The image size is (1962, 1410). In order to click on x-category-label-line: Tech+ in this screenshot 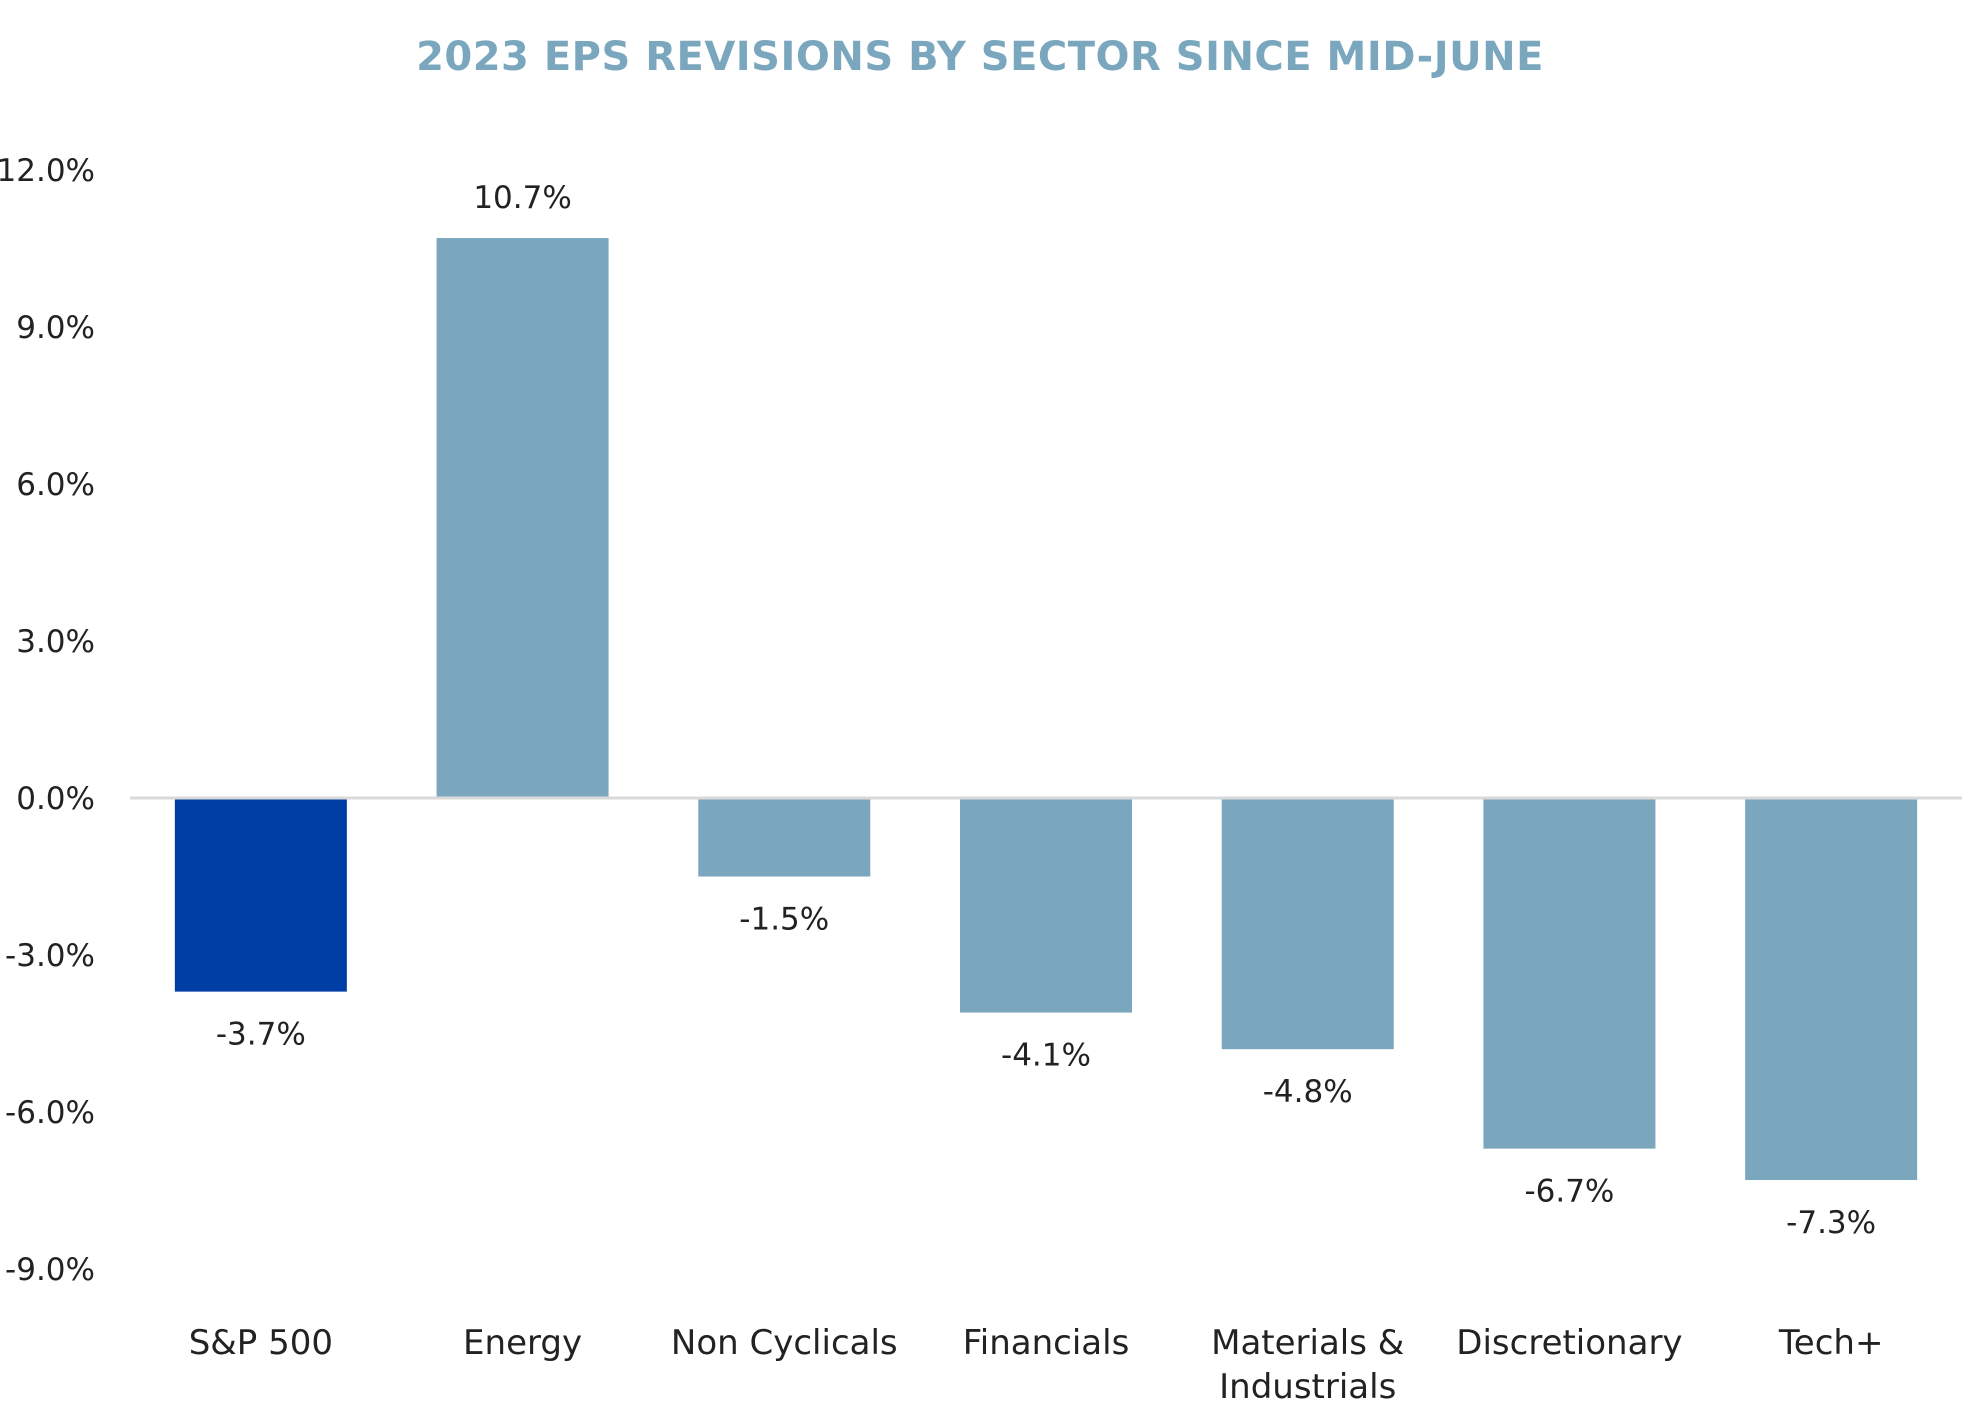, I will do `click(1831, 1343)`.